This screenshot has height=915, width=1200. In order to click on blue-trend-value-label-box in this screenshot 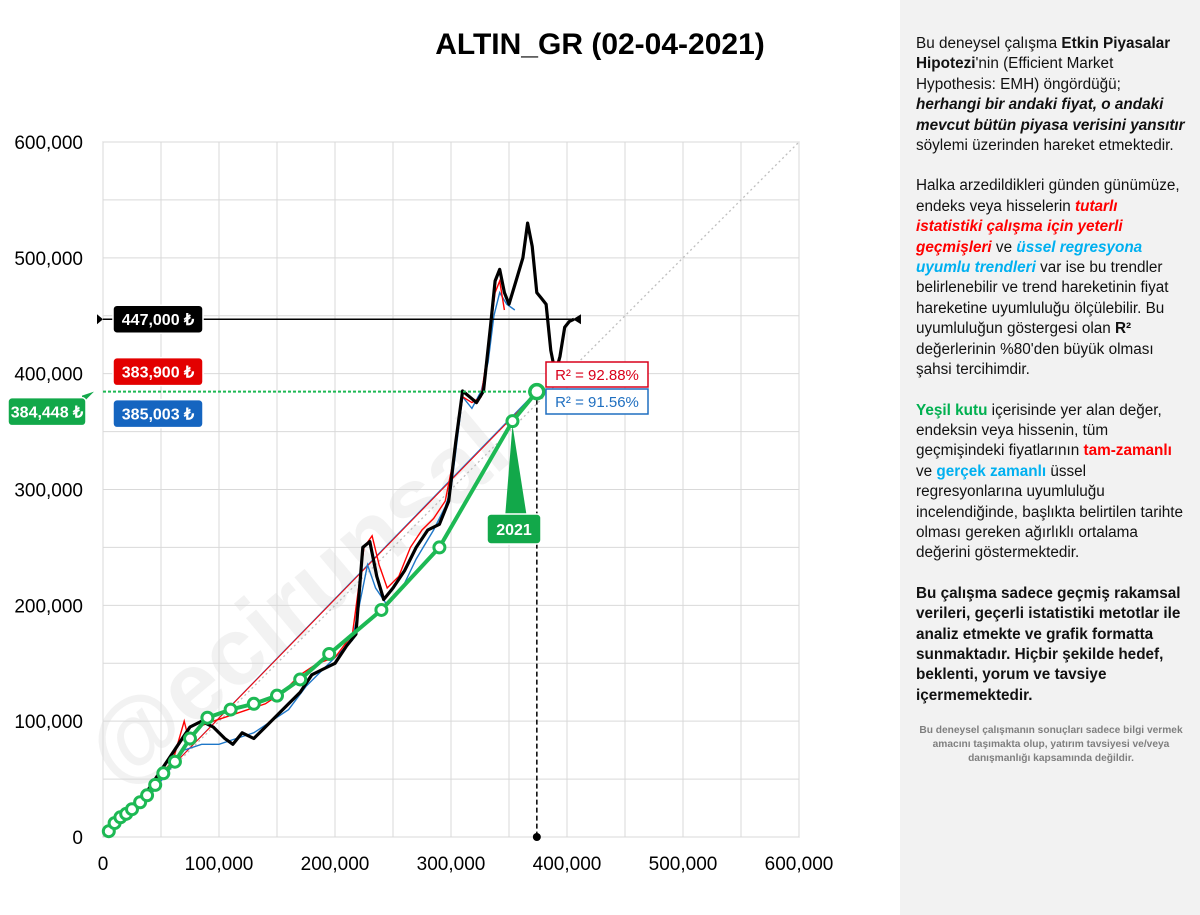, I will do `click(158, 413)`.